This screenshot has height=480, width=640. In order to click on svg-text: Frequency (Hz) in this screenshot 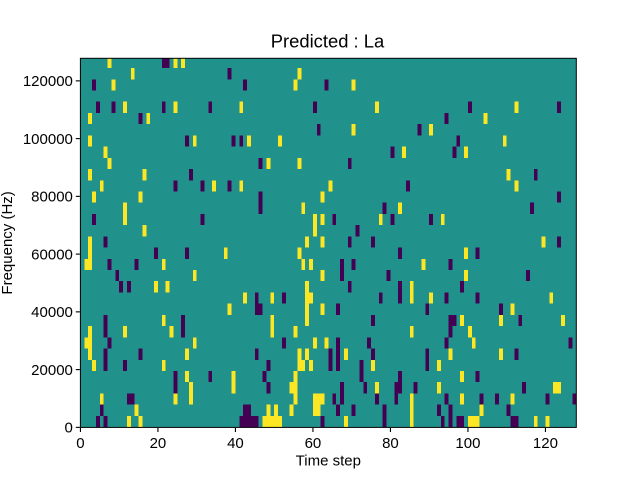, I will do `click(8, 242)`.